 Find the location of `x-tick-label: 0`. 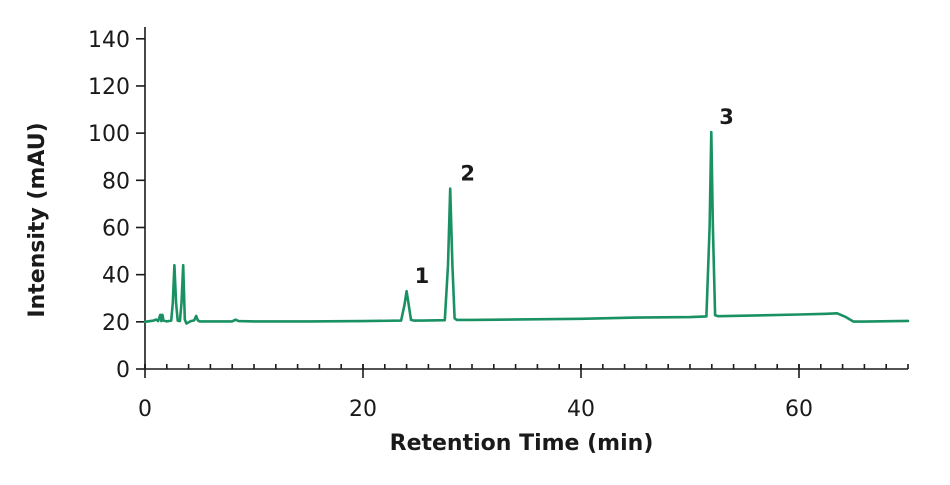

x-tick-label: 0 is located at coordinates (145, 409).